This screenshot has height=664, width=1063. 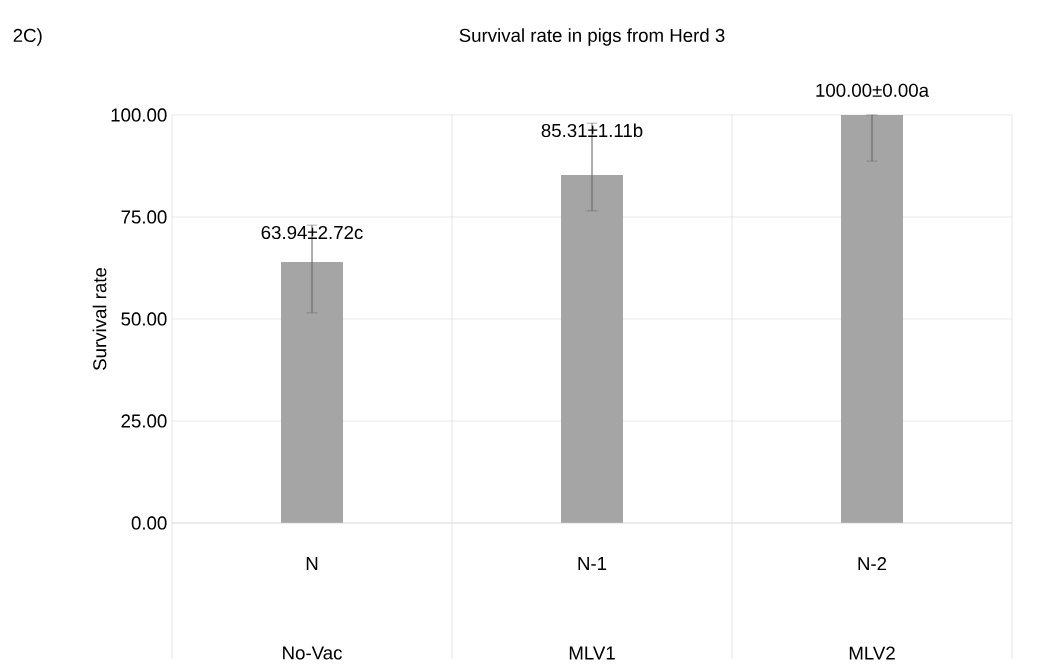 I want to click on y-tick-label: 100.00, so click(x=139, y=115).